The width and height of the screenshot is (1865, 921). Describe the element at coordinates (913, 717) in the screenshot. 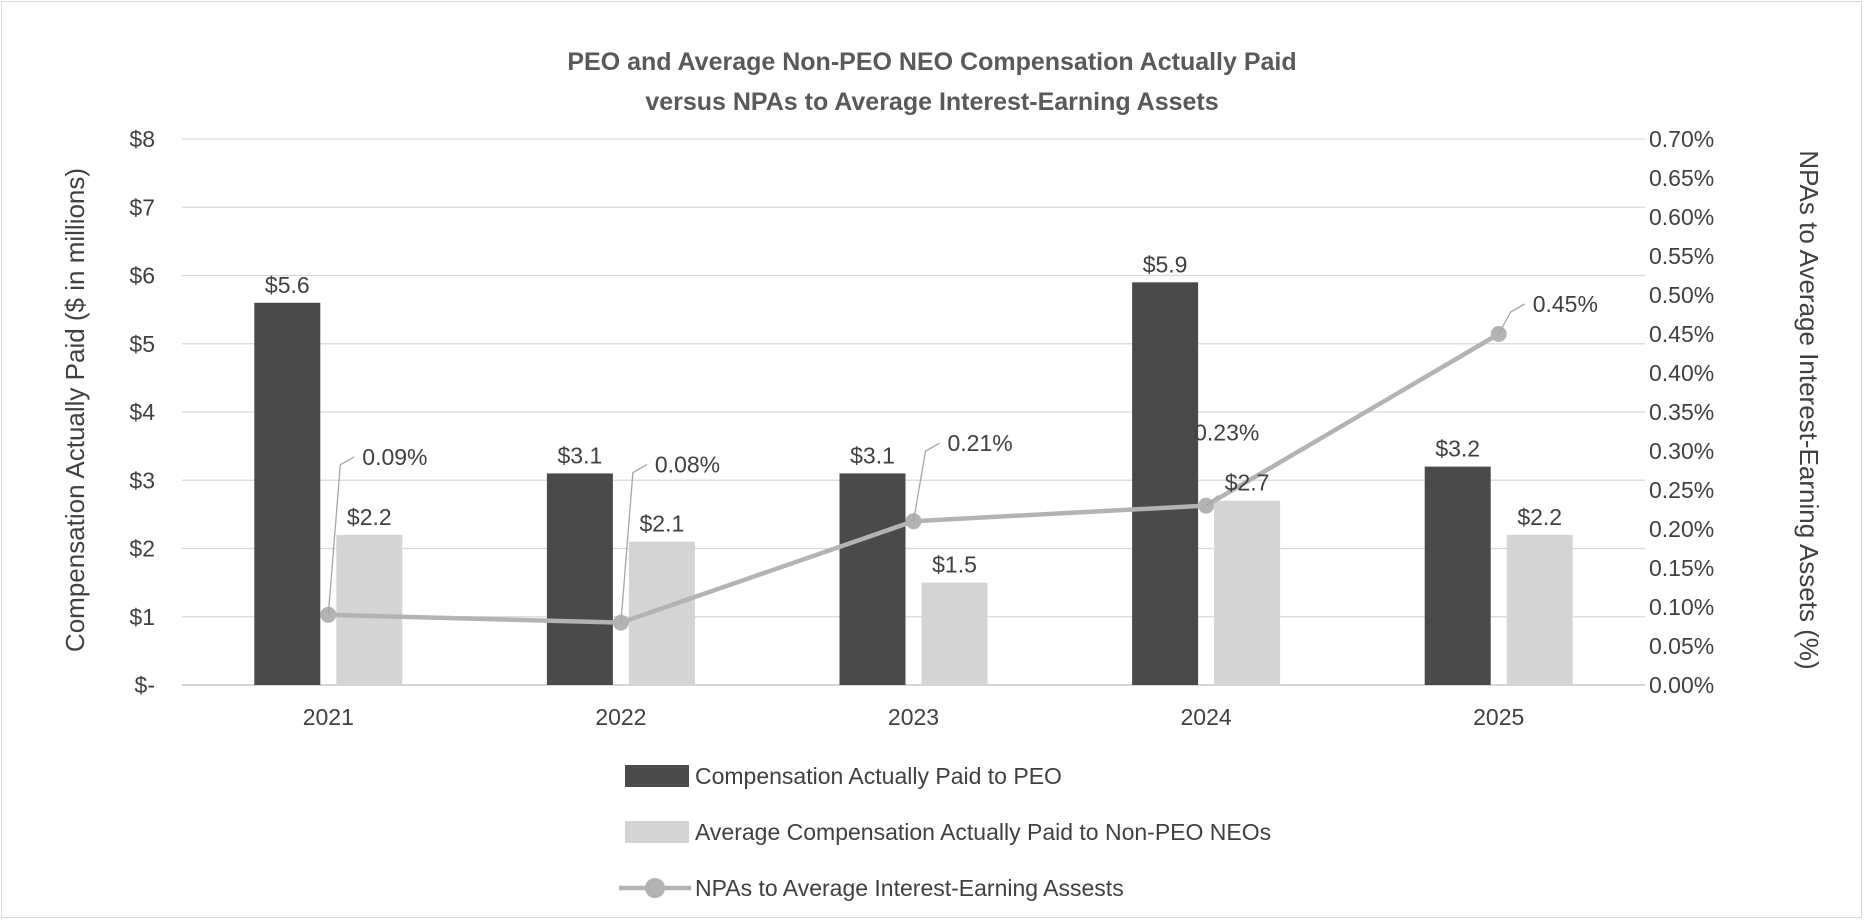

I see `x-tick-label: 2023` at that location.